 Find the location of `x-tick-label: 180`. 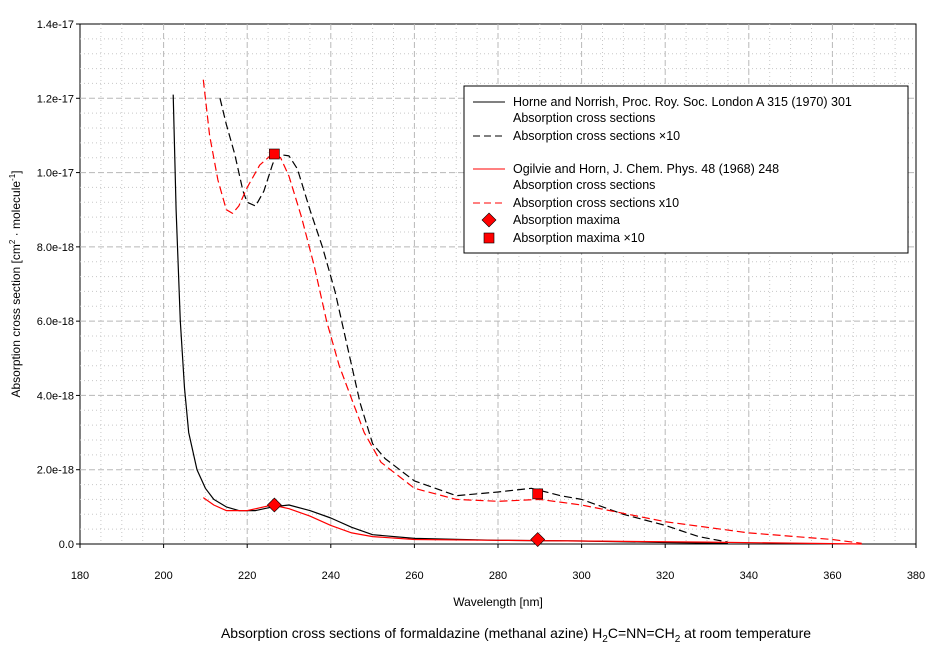

x-tick-label: 180 is located at coordinates (80, 576).